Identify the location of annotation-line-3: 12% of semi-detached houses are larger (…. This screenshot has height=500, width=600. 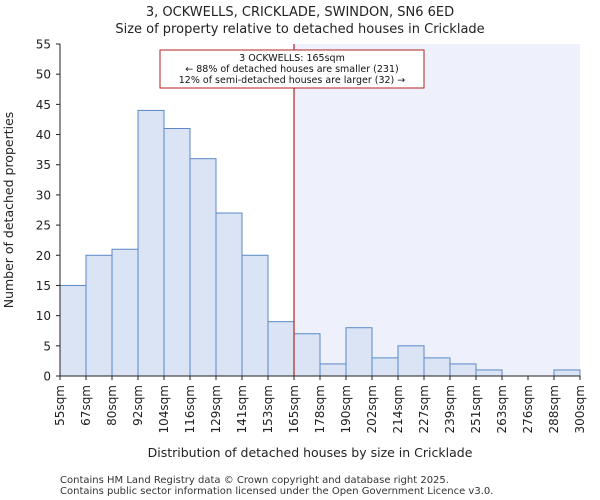
(292, 80).